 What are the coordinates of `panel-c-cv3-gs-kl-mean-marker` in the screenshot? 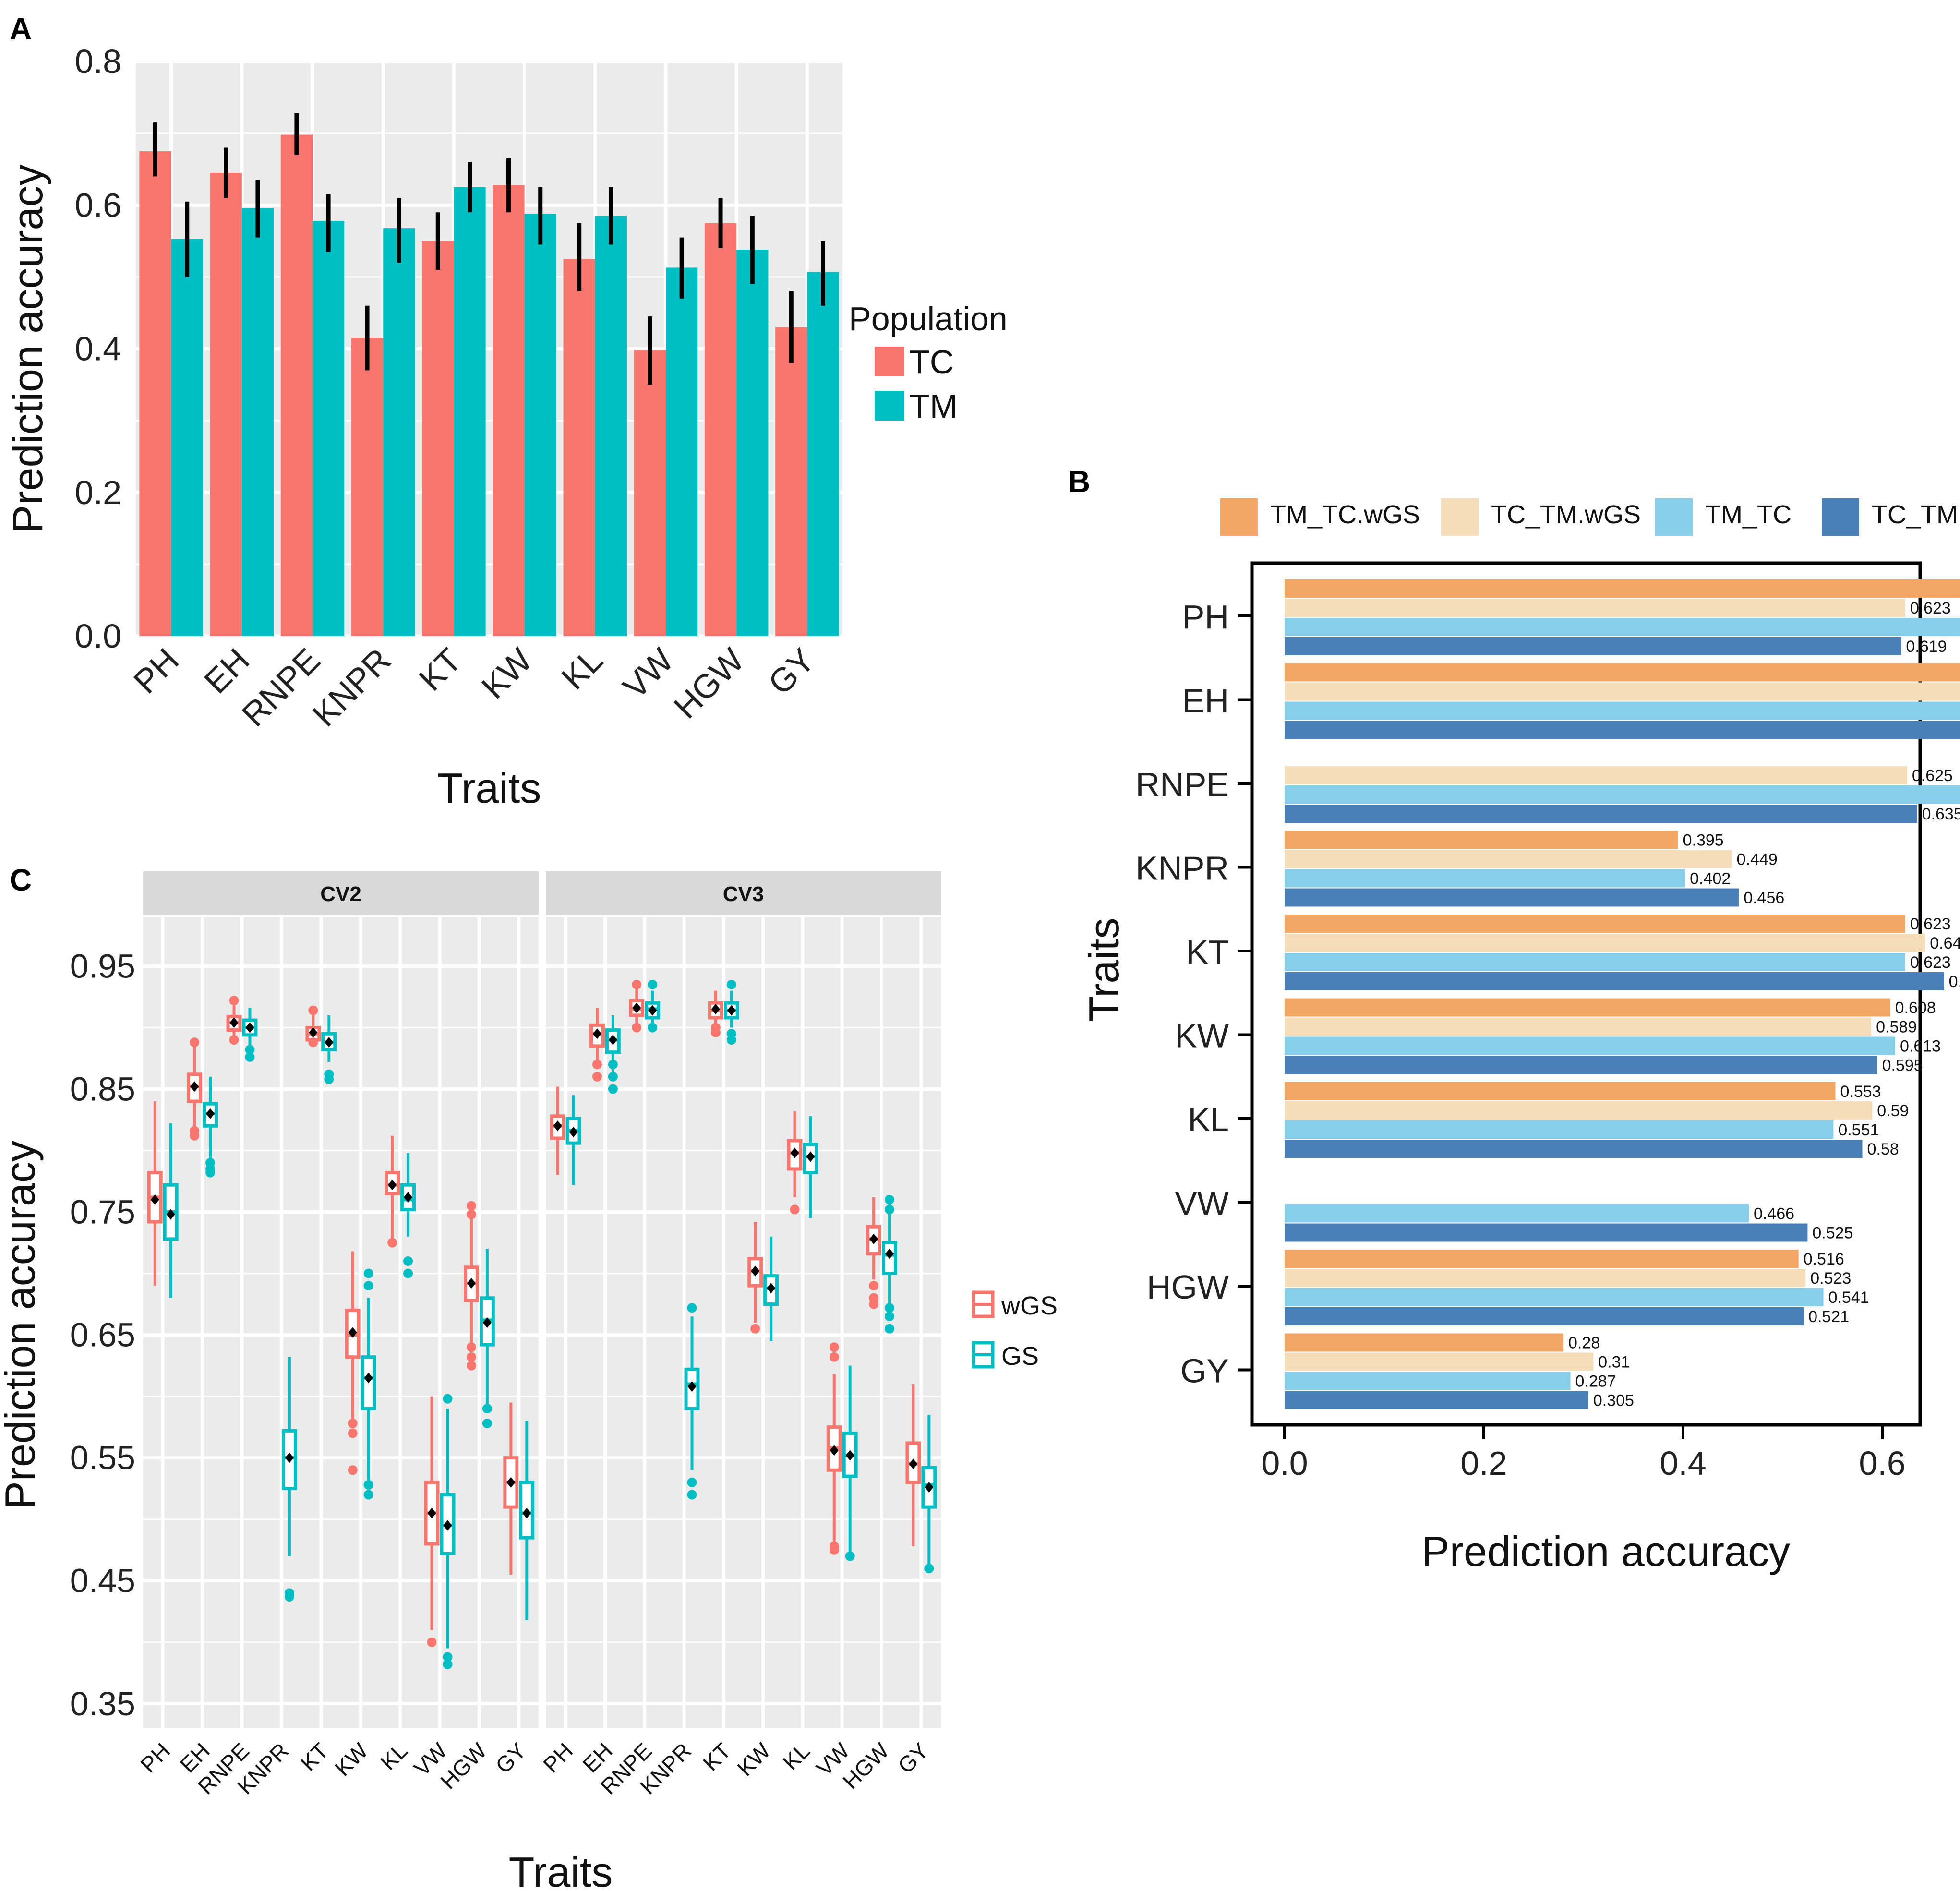 It's located at (810, 1156).